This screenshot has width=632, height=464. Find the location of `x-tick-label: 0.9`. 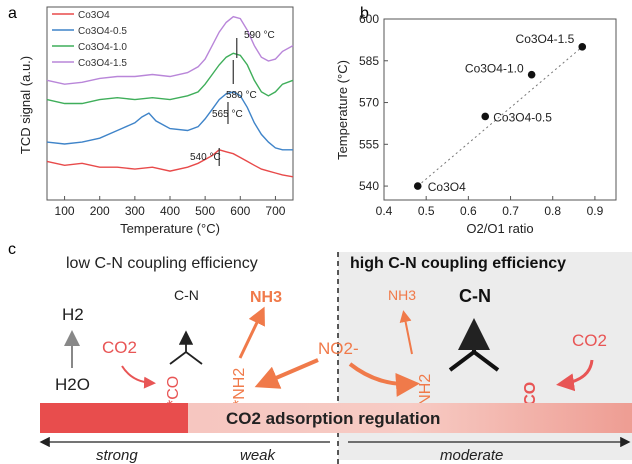

x-tick-label: 0.9 is located at coordinates (595, 211).